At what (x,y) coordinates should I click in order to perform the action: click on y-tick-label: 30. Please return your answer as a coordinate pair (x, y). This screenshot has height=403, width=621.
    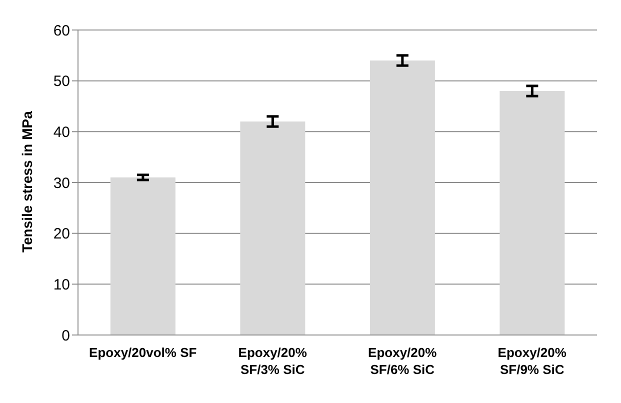
    Looking at the image, I should click on (61, 183).